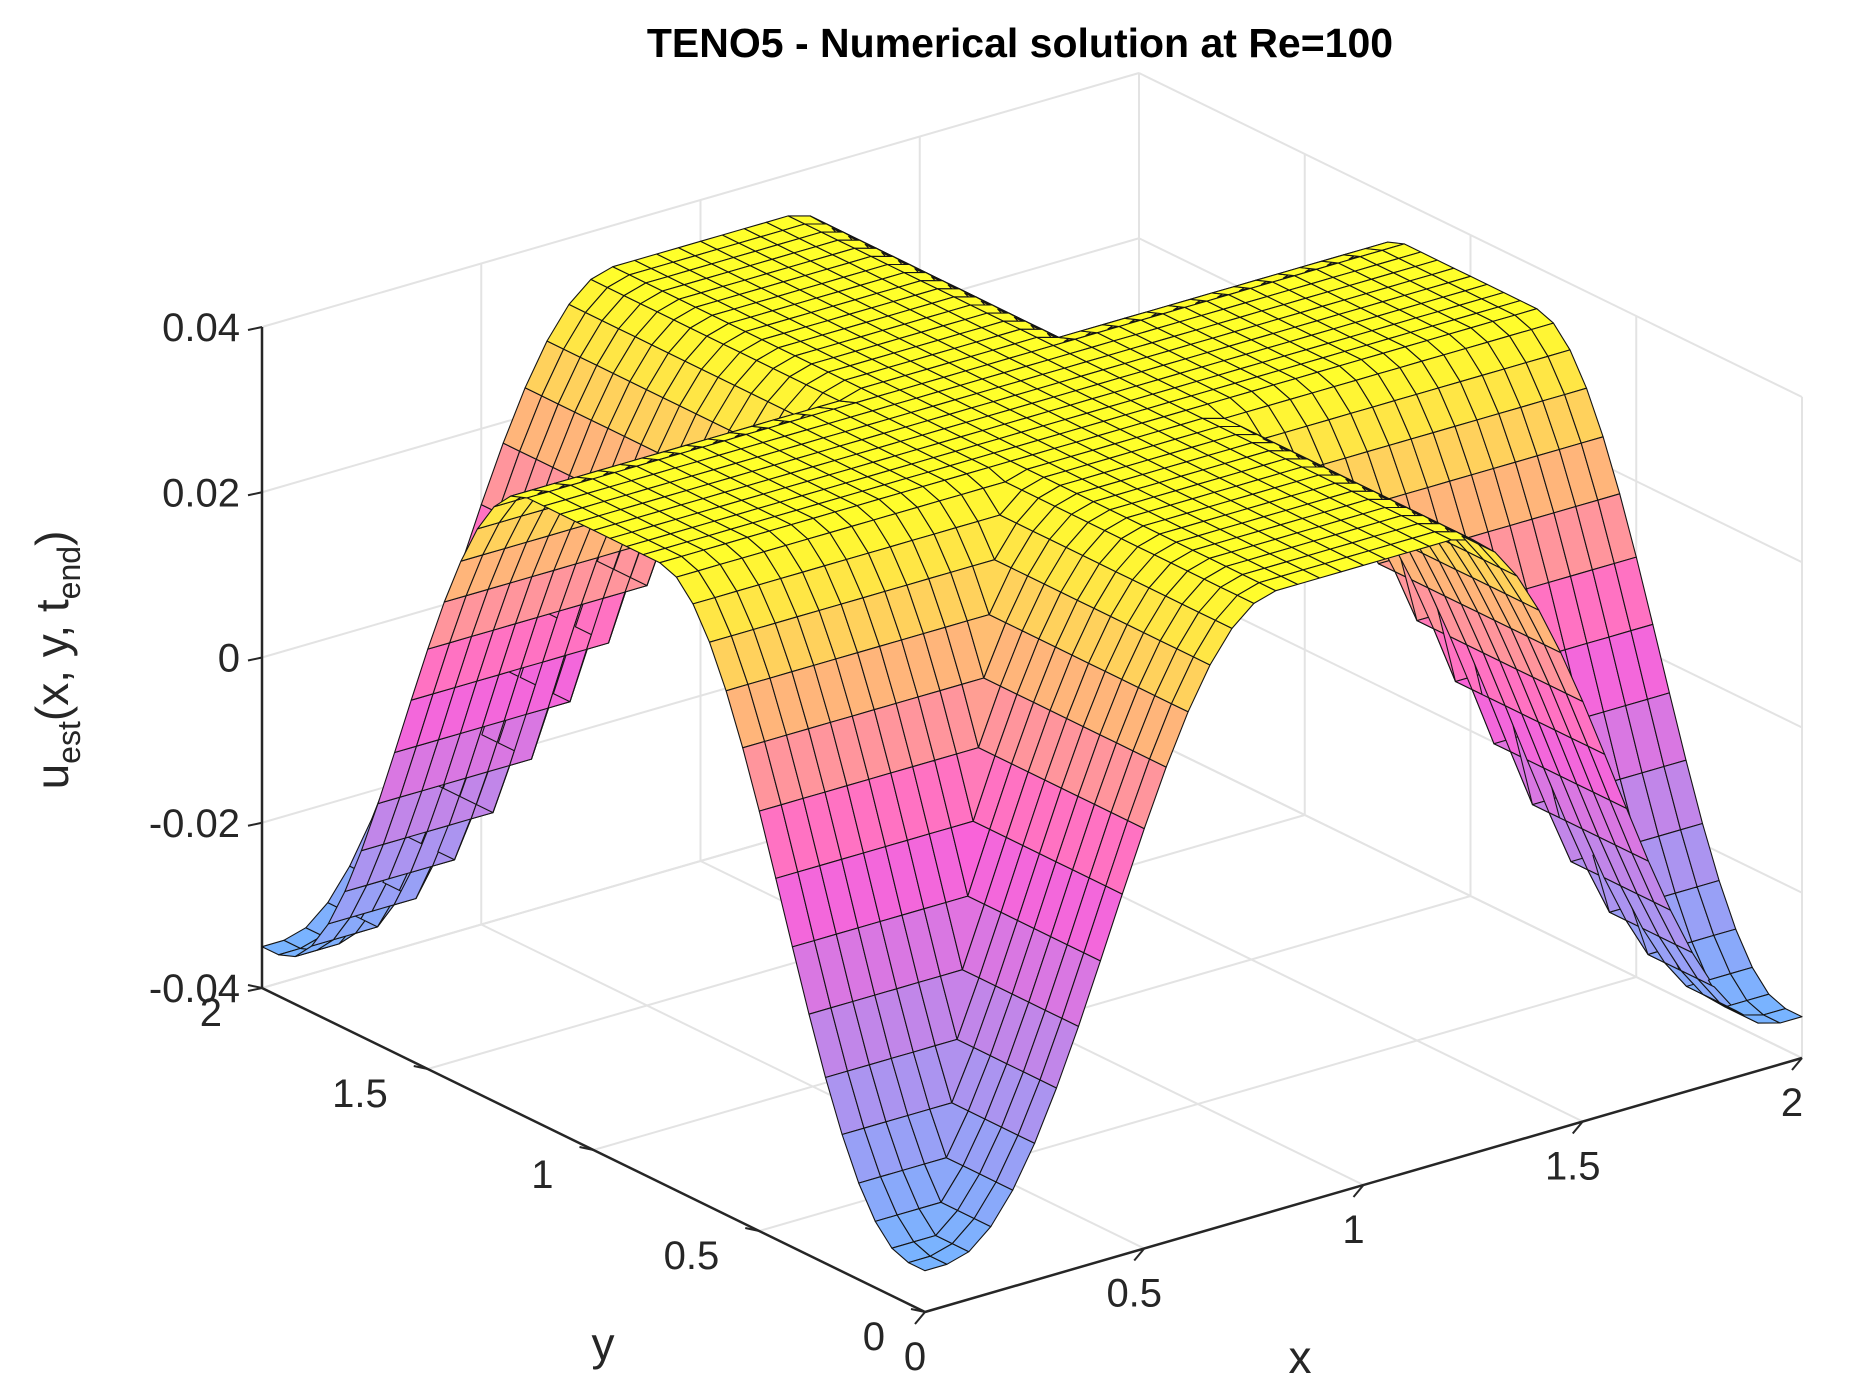  What do you see at coordinates (700, 200) in the screenshot?
I see `back-wall-gridline-z` at bounding box center [700, 200].